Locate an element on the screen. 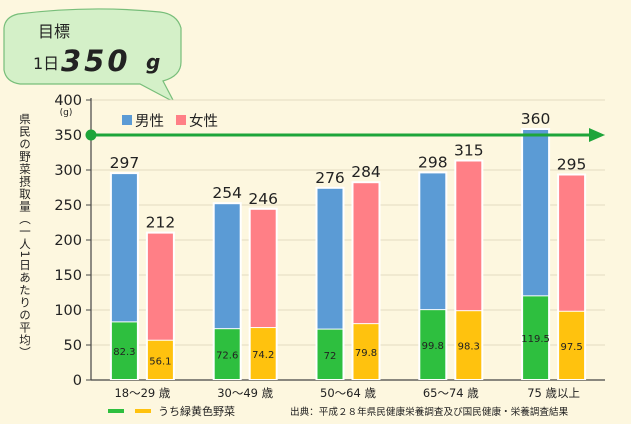 Image resolution: width=631 pixels, height=424 pixels. legend-green-yellow-label: うち緑黄色野菜 is located at coordinates (196, 411).